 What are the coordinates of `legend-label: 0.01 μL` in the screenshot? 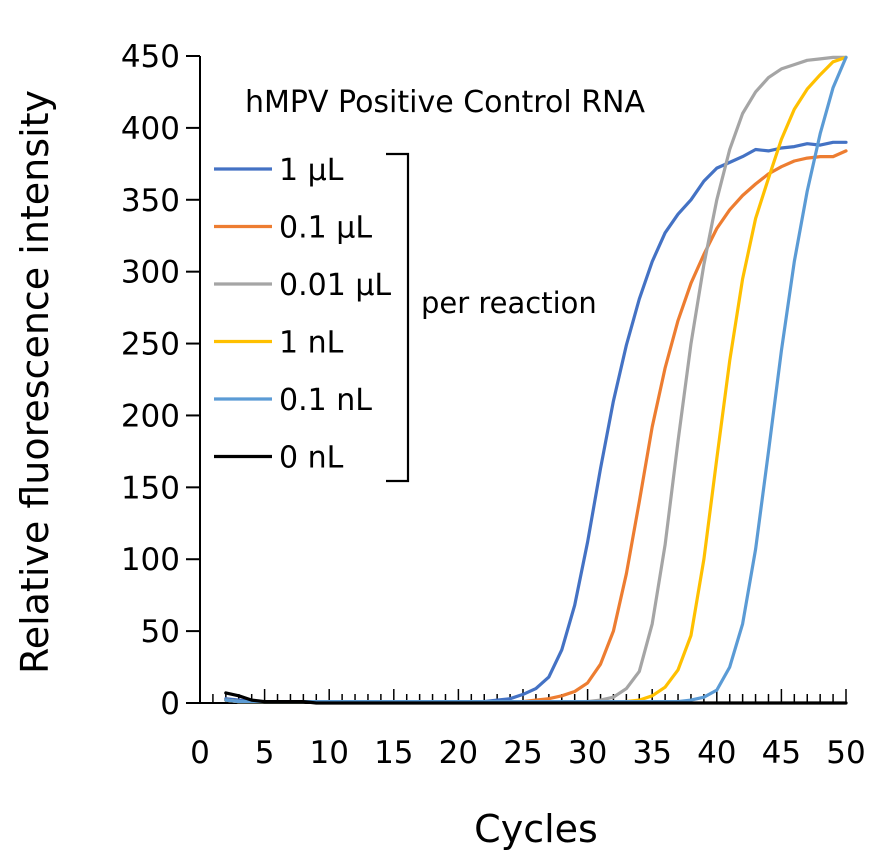 It's located at (335, 285).